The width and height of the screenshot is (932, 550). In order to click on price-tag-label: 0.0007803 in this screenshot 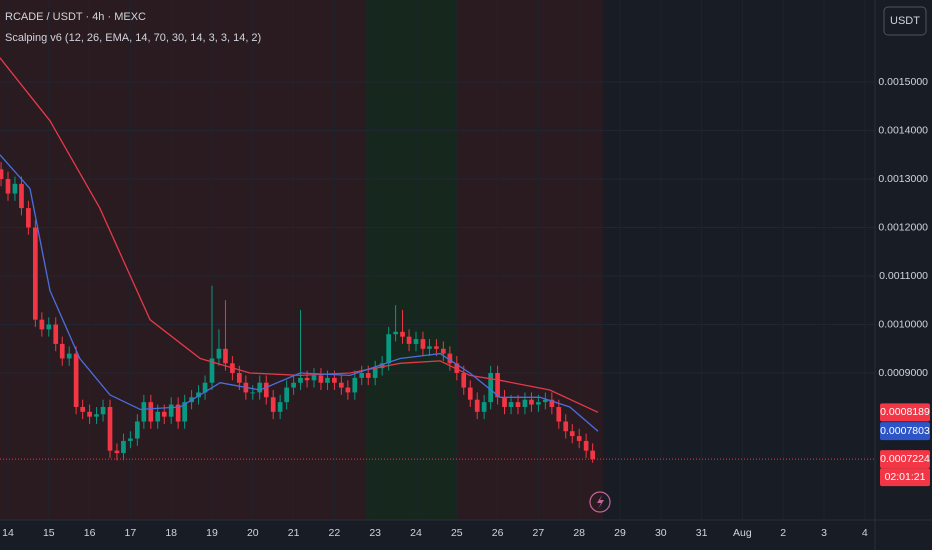, I will do `click(905, 431)`.